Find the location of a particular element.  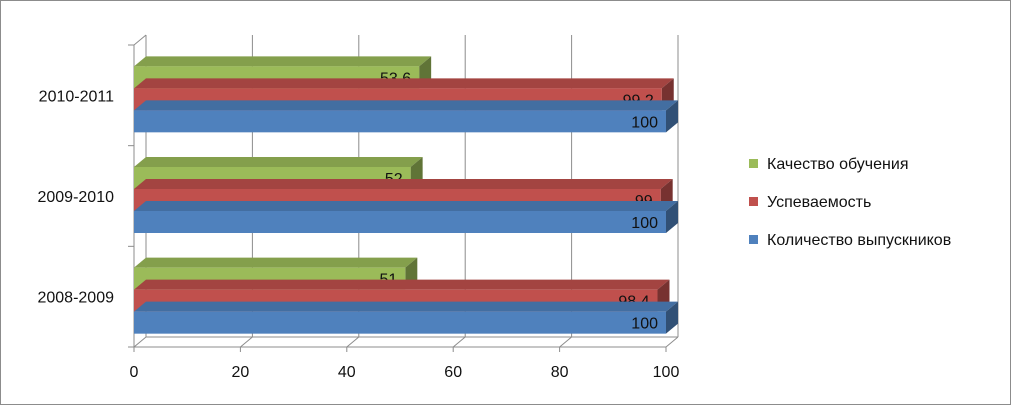

legend-label: Количество выпускников is located at coordinates (859, 240).